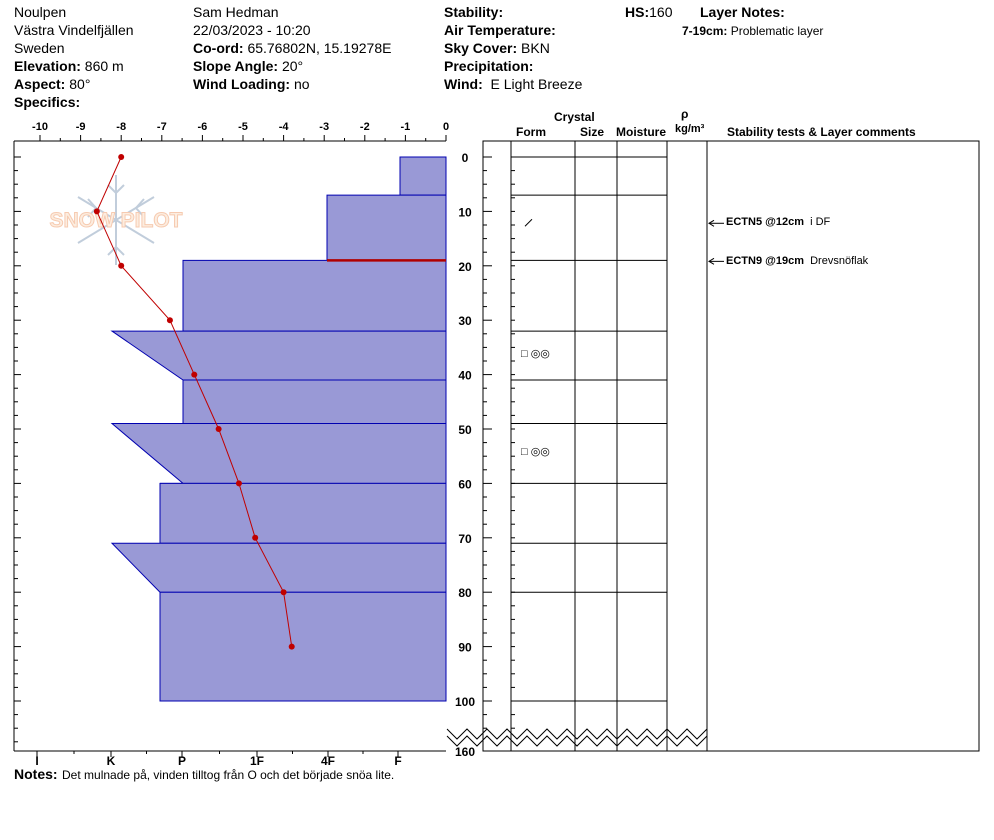  I want to click on wind-value: E Light Breeze, so click(536, 84).